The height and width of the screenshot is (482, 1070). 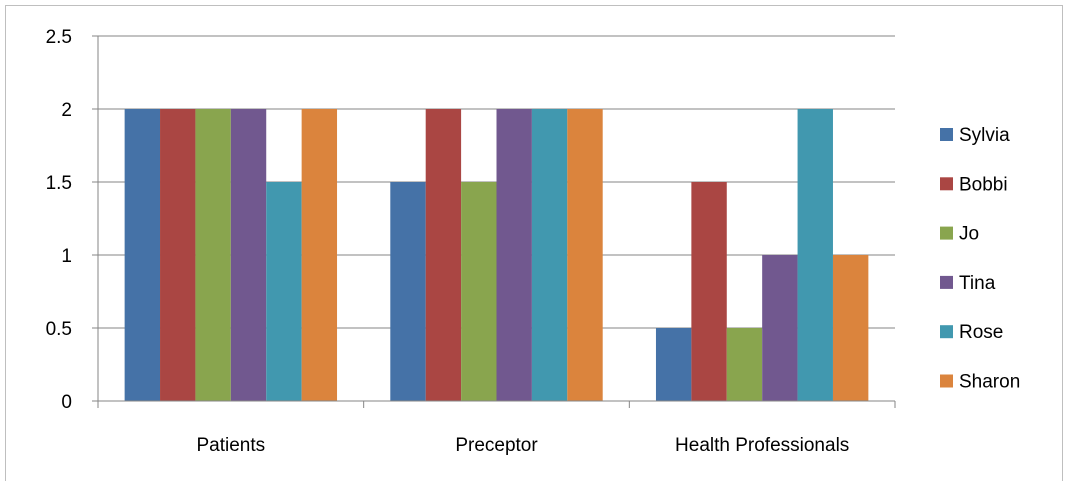 I want to click on legend-swatch-tina, so click(x=946, y=282).